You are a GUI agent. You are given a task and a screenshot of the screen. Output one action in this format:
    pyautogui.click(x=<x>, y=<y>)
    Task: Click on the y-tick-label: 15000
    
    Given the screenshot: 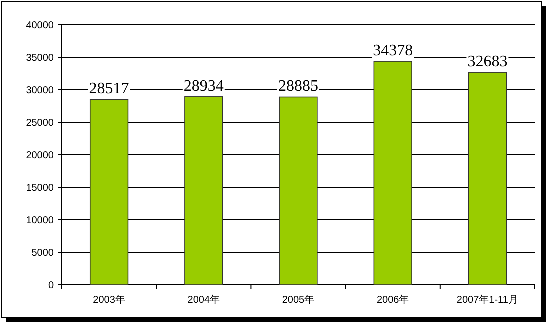 What is the action you would take?
    pyautogui.click(x=40, y=188)
    